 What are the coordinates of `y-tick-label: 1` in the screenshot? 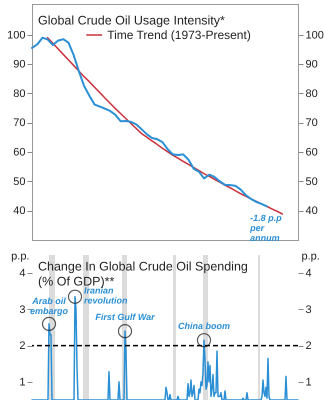 It's located at (22, 382).